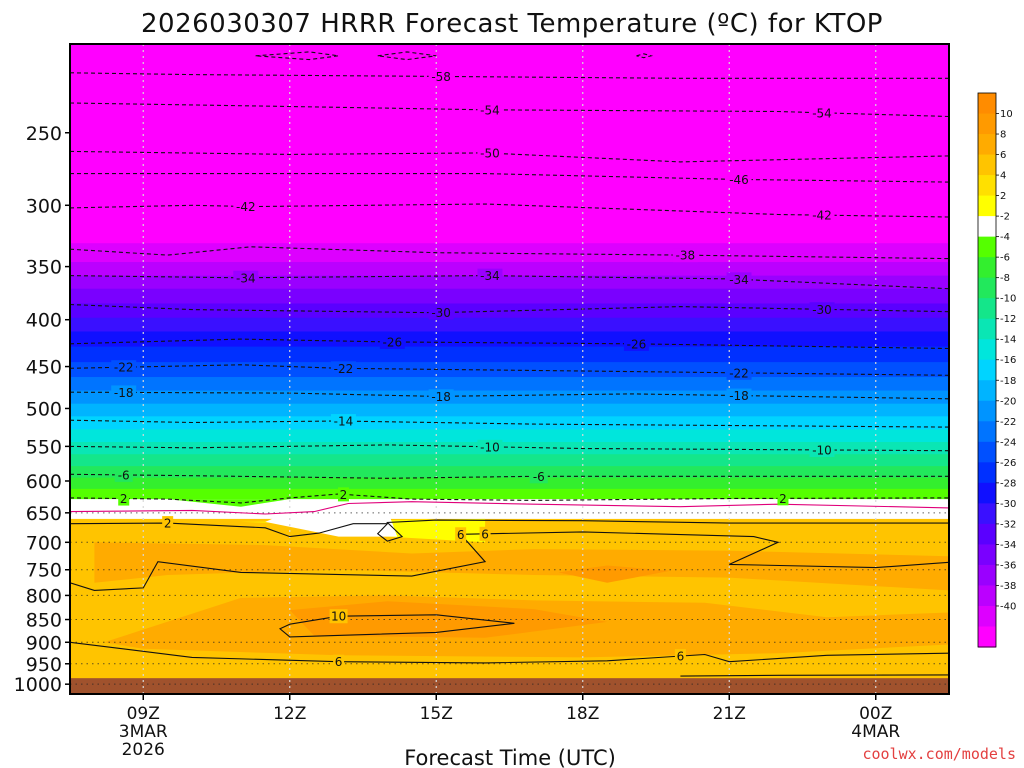 The width and height of the screenshot is (1024, 768). What do you see at coordinates (1005, 237) in the screenshot?
I see `colorbar-tick-label-6: -4` at bounding box center [1005, 237].